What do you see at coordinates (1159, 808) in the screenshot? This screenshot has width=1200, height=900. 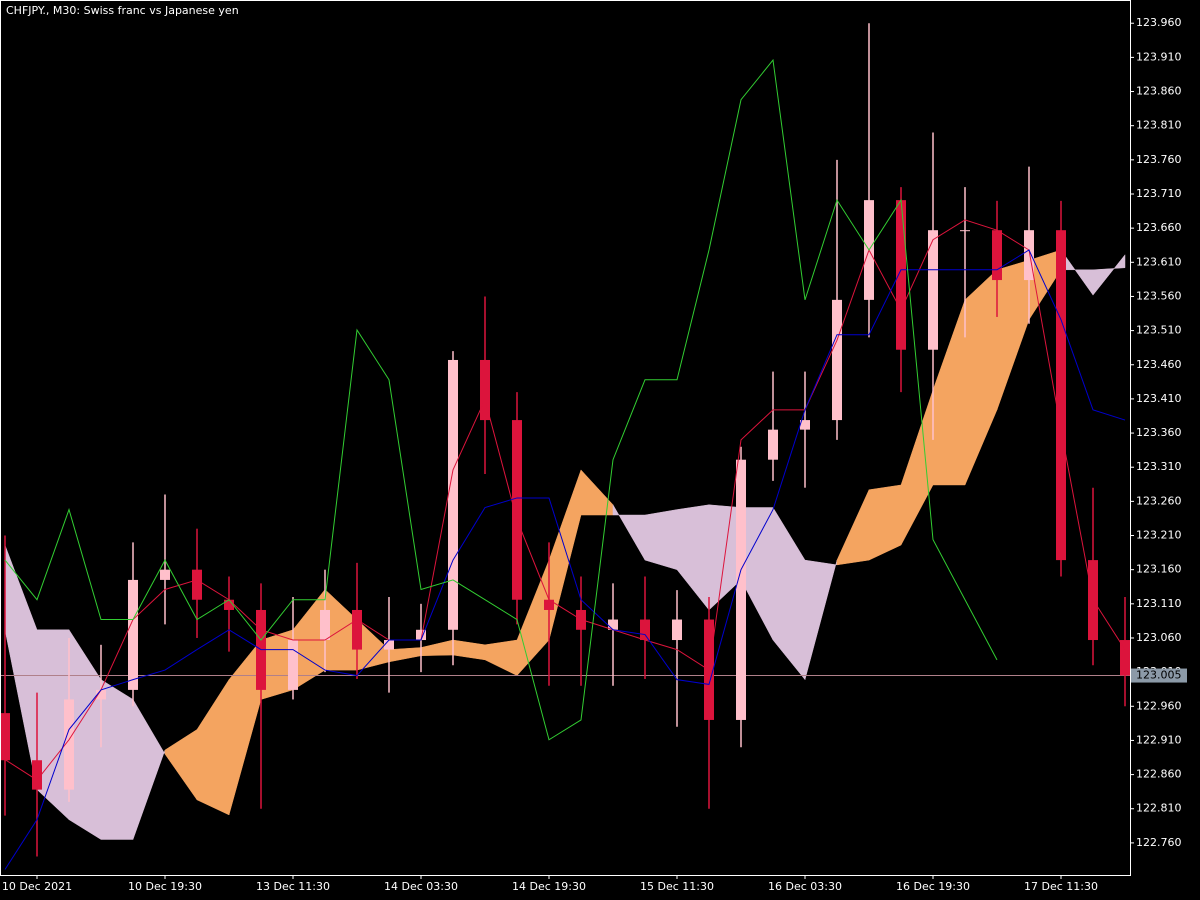 I see `y-tick-label: 122.810` at bounding box center [1159, 808].